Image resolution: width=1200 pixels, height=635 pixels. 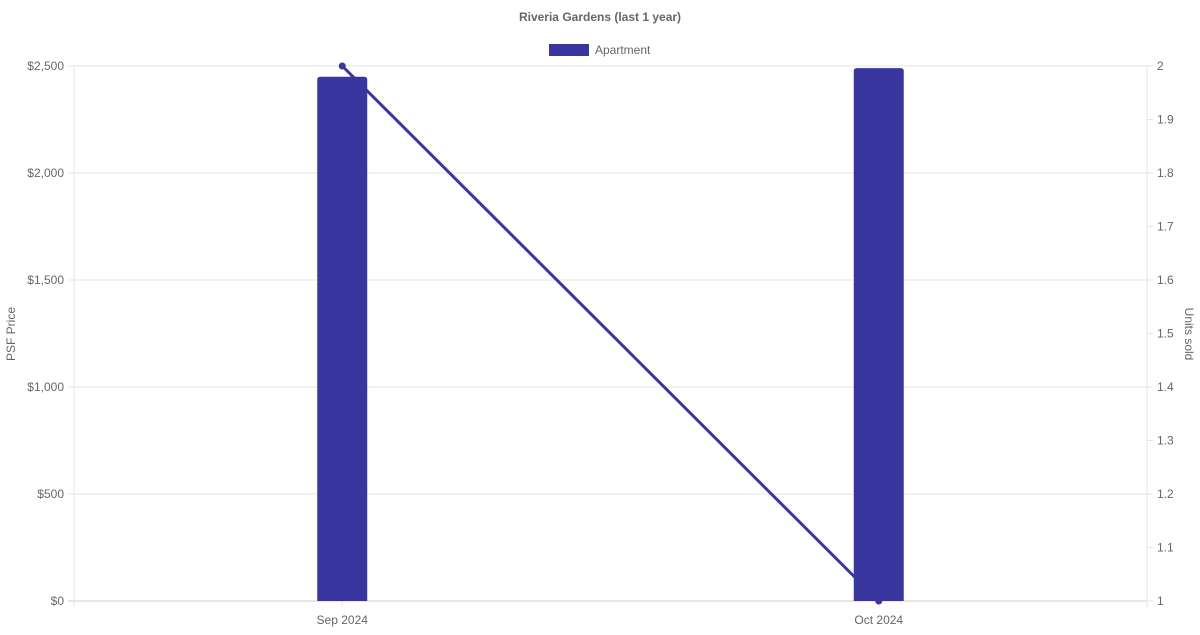 What do you see at coordinates (58, 601) in the screenshot?
I see `y-tick-label: $0` at bounding box center [58, 601].